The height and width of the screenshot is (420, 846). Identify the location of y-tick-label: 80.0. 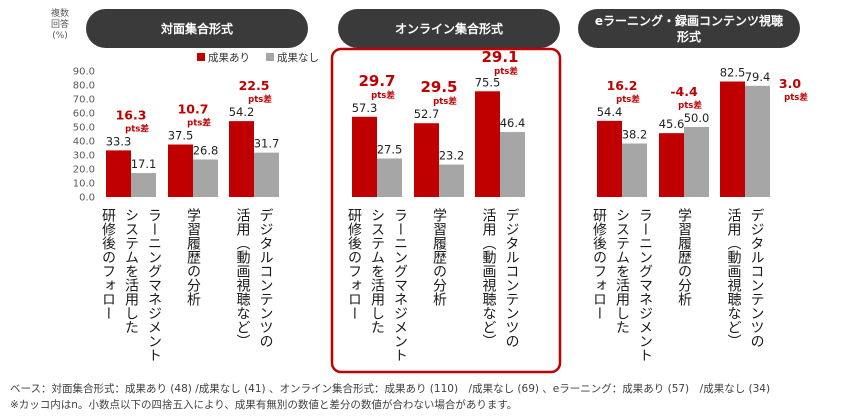
(84, 86).